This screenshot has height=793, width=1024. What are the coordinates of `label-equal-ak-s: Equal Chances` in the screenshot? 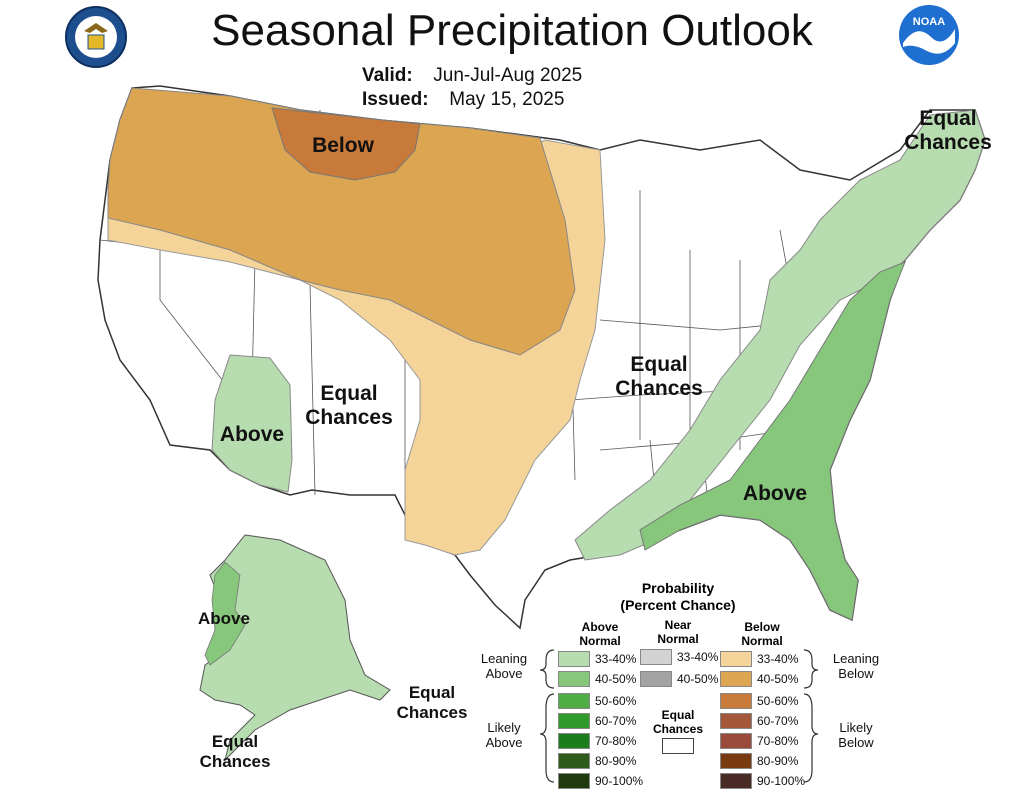 It's located at (235, 751).